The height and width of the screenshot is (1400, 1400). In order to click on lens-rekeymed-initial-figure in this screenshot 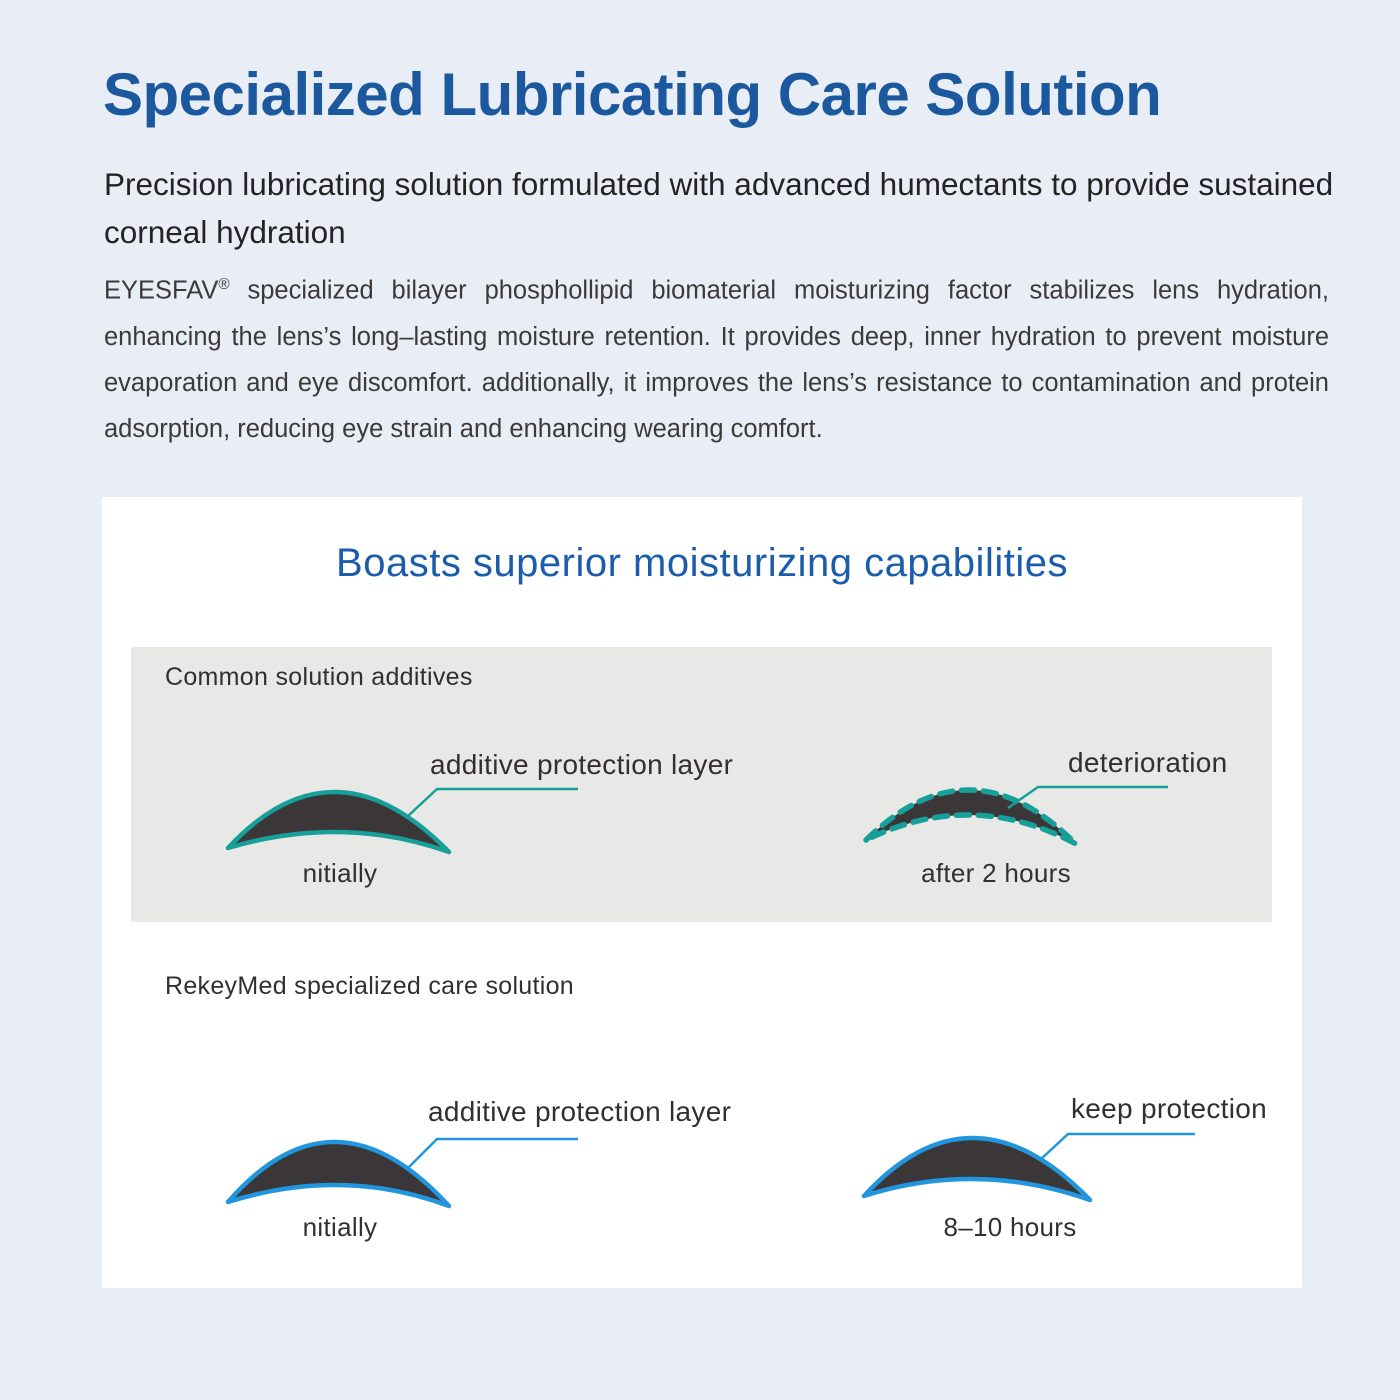, I will do `click(401, 1173)`.